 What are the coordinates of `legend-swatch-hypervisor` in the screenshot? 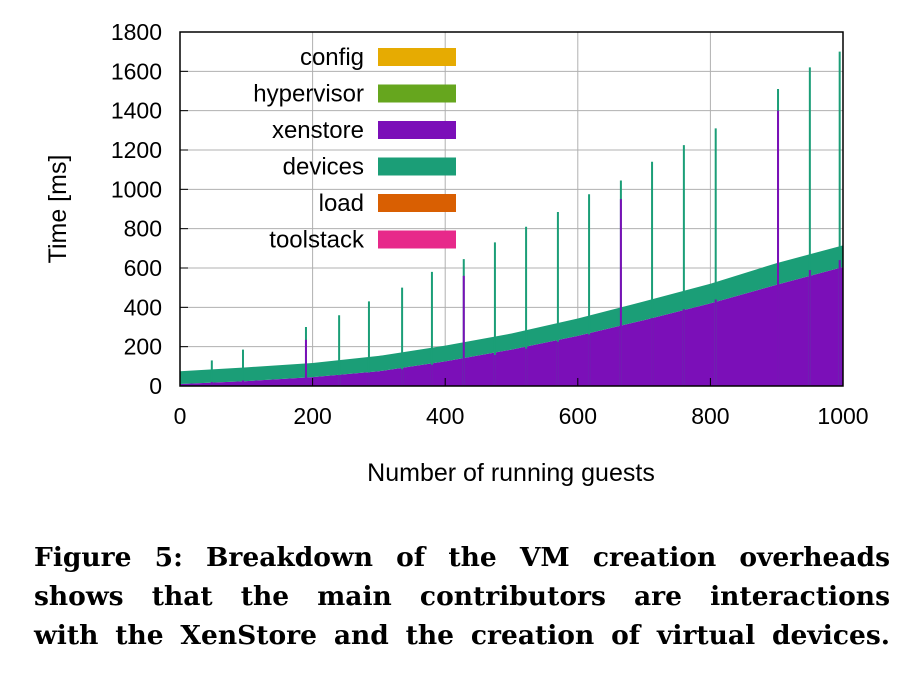 It's located at (417, 93).